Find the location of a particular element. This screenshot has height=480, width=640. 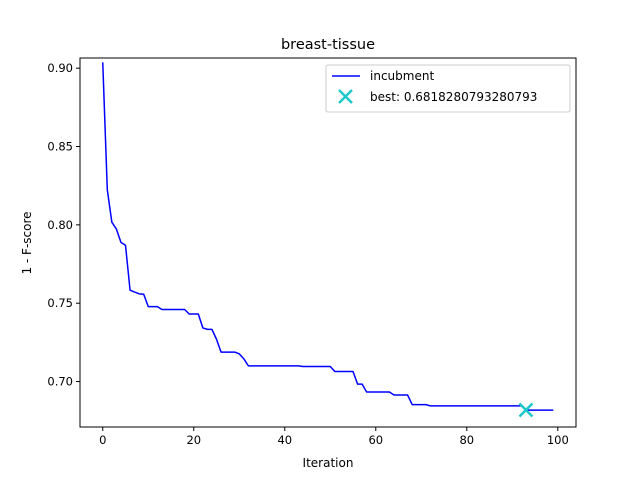

y-tick-label: 0.80 is located at coordinates (60, 225).